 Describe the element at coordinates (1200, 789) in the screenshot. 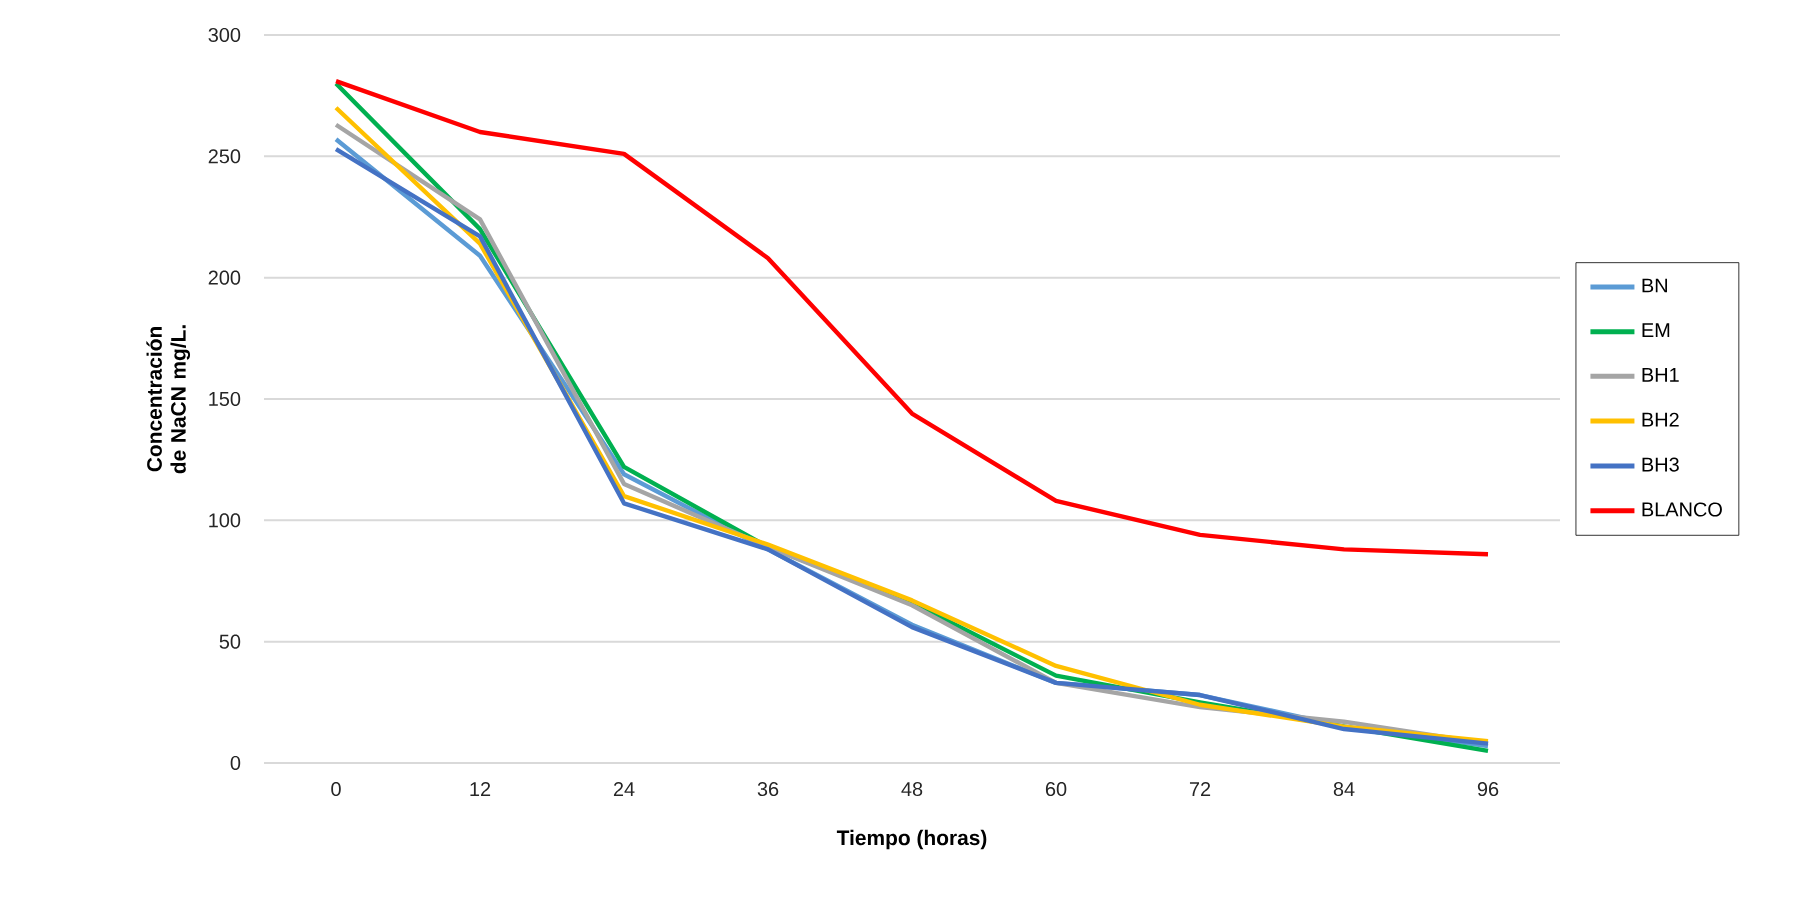

I see `x-tick-label: 72` at that location.